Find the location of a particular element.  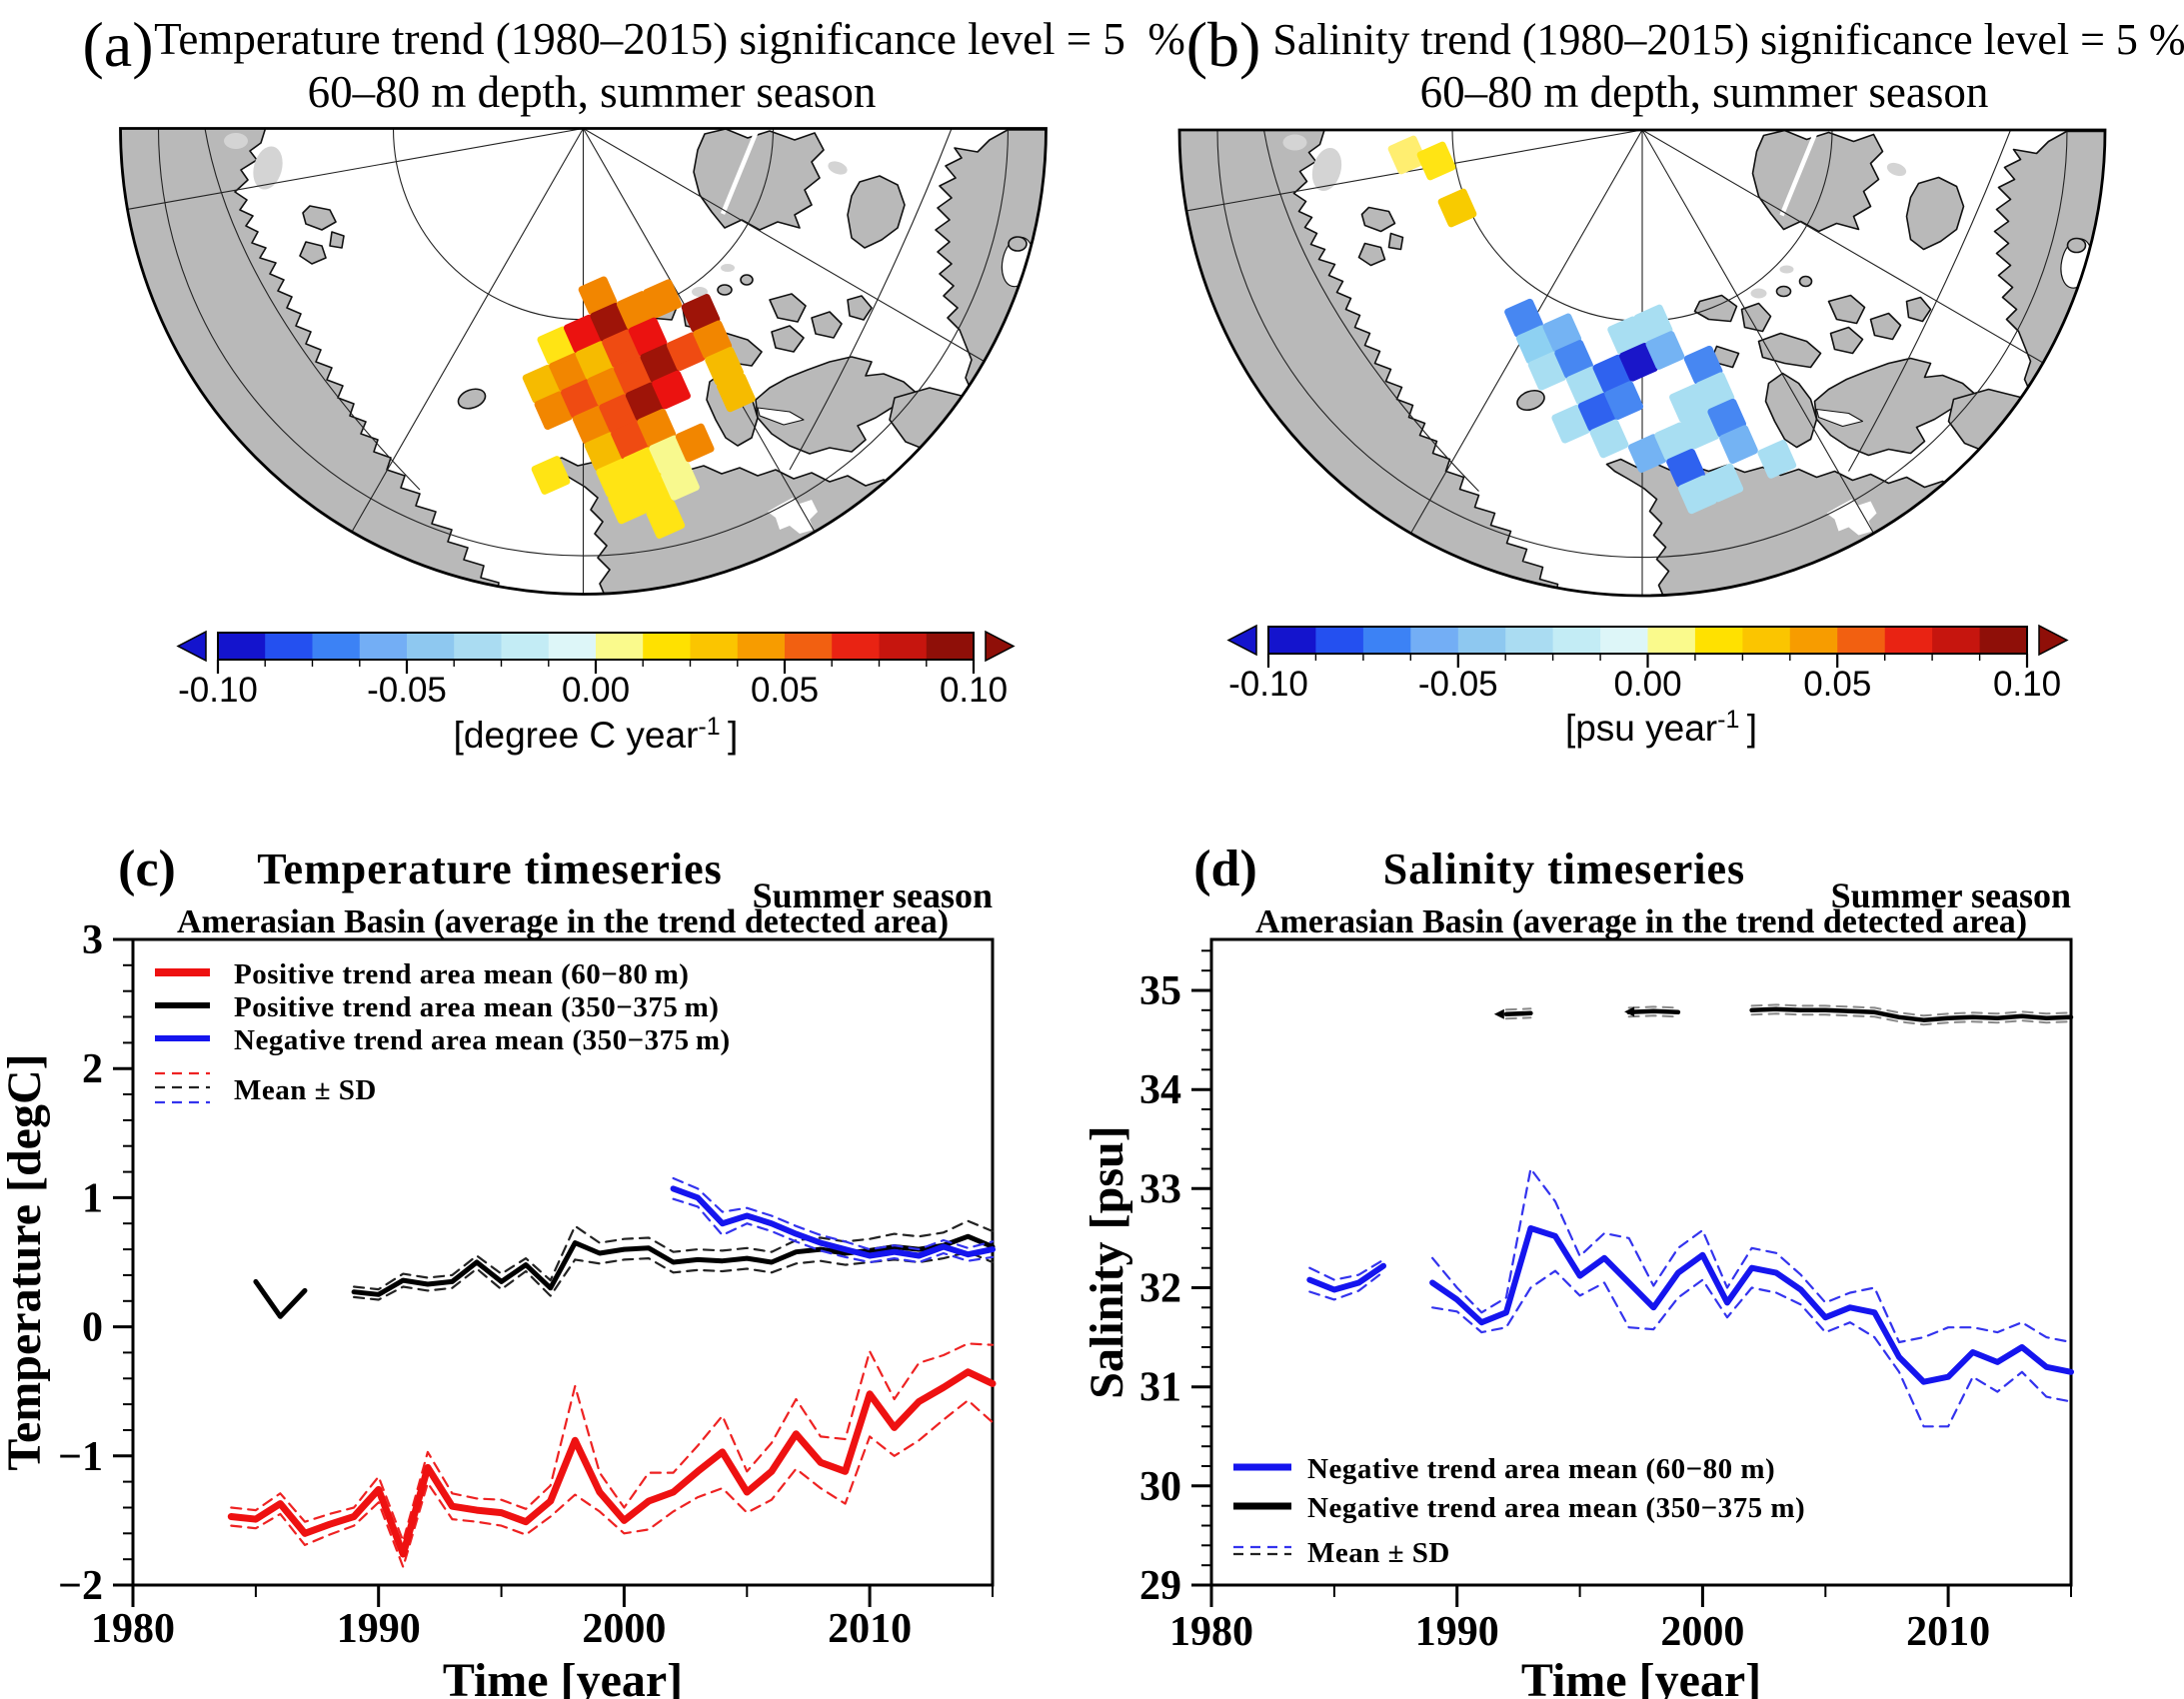

svg-text: 35 is located at coordinates (1160, 991).